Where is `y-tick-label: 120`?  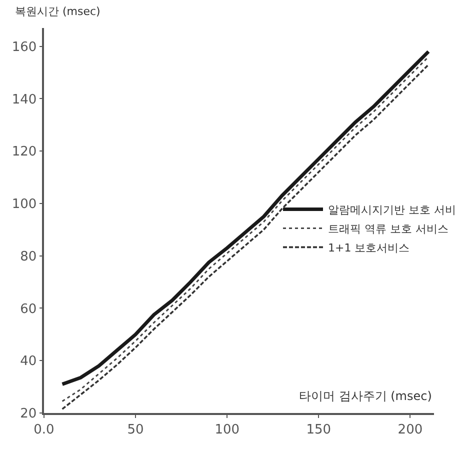
y-tick-label: 120 is located at coordinates (24, 152).